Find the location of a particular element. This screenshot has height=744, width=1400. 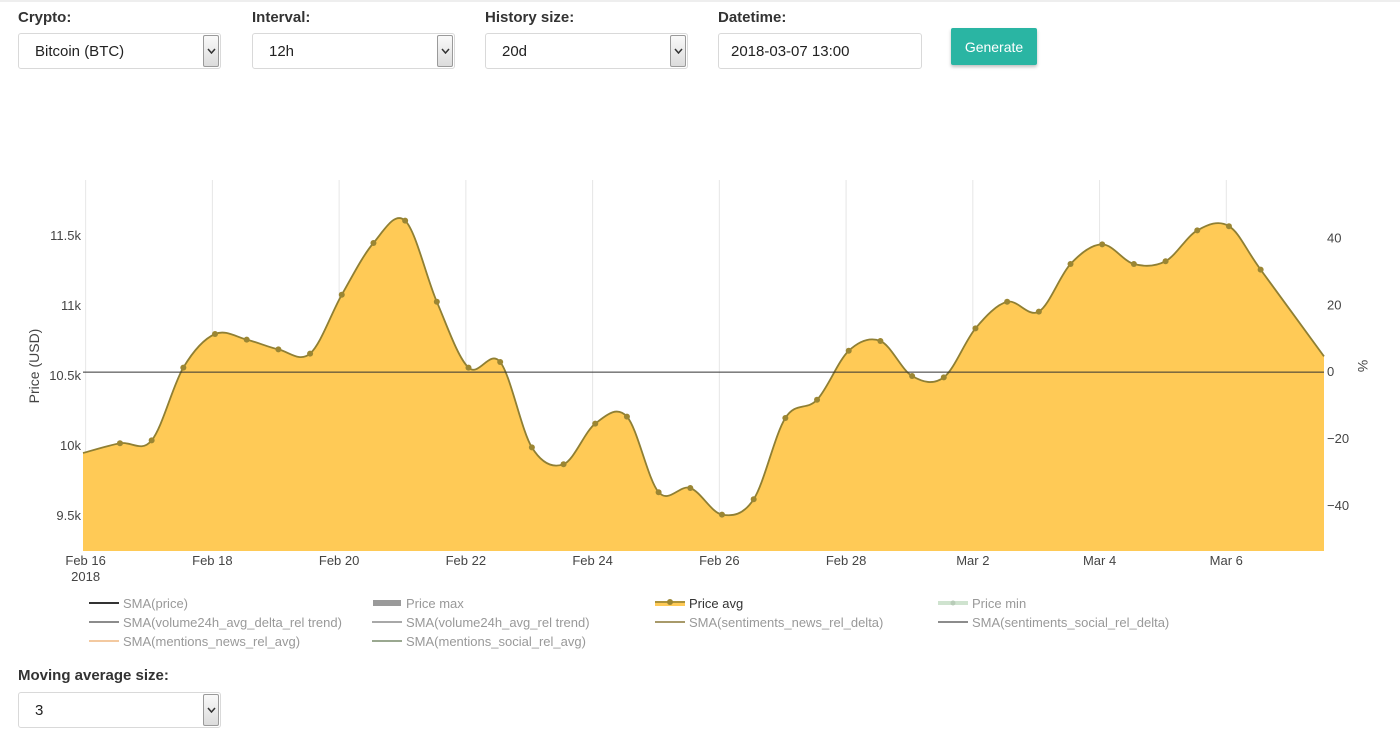

history-size-select: 20d is located at coordinates (586, 51).